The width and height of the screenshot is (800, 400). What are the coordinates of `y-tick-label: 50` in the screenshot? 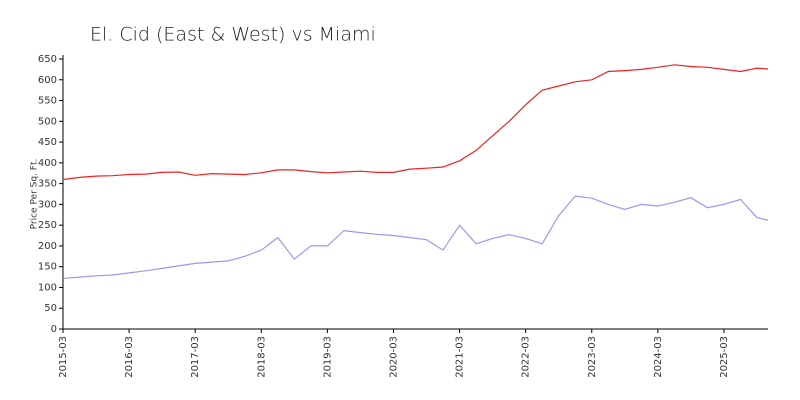 It's located at (50, 308).